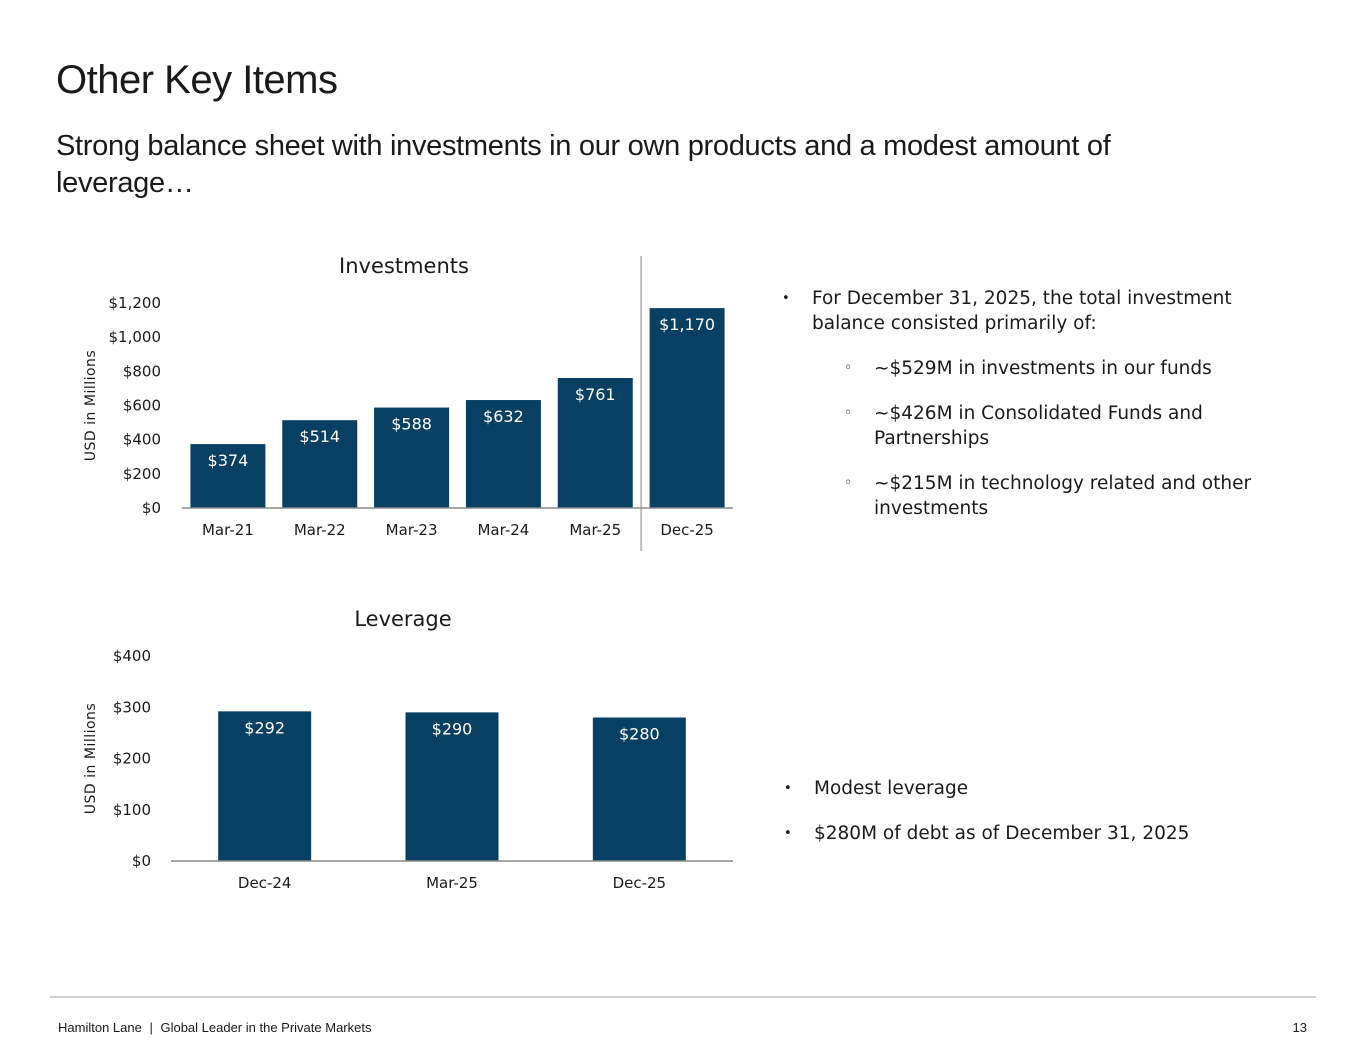  I want to click on x-tick-label: Mar-22, so click(320, 530).